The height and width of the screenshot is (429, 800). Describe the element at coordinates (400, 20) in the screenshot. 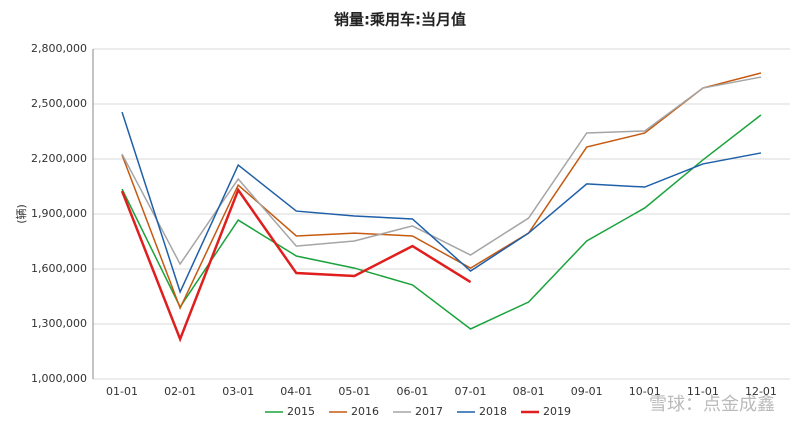

I see `chart-title: 销量:乘用车:当月值` at that location.